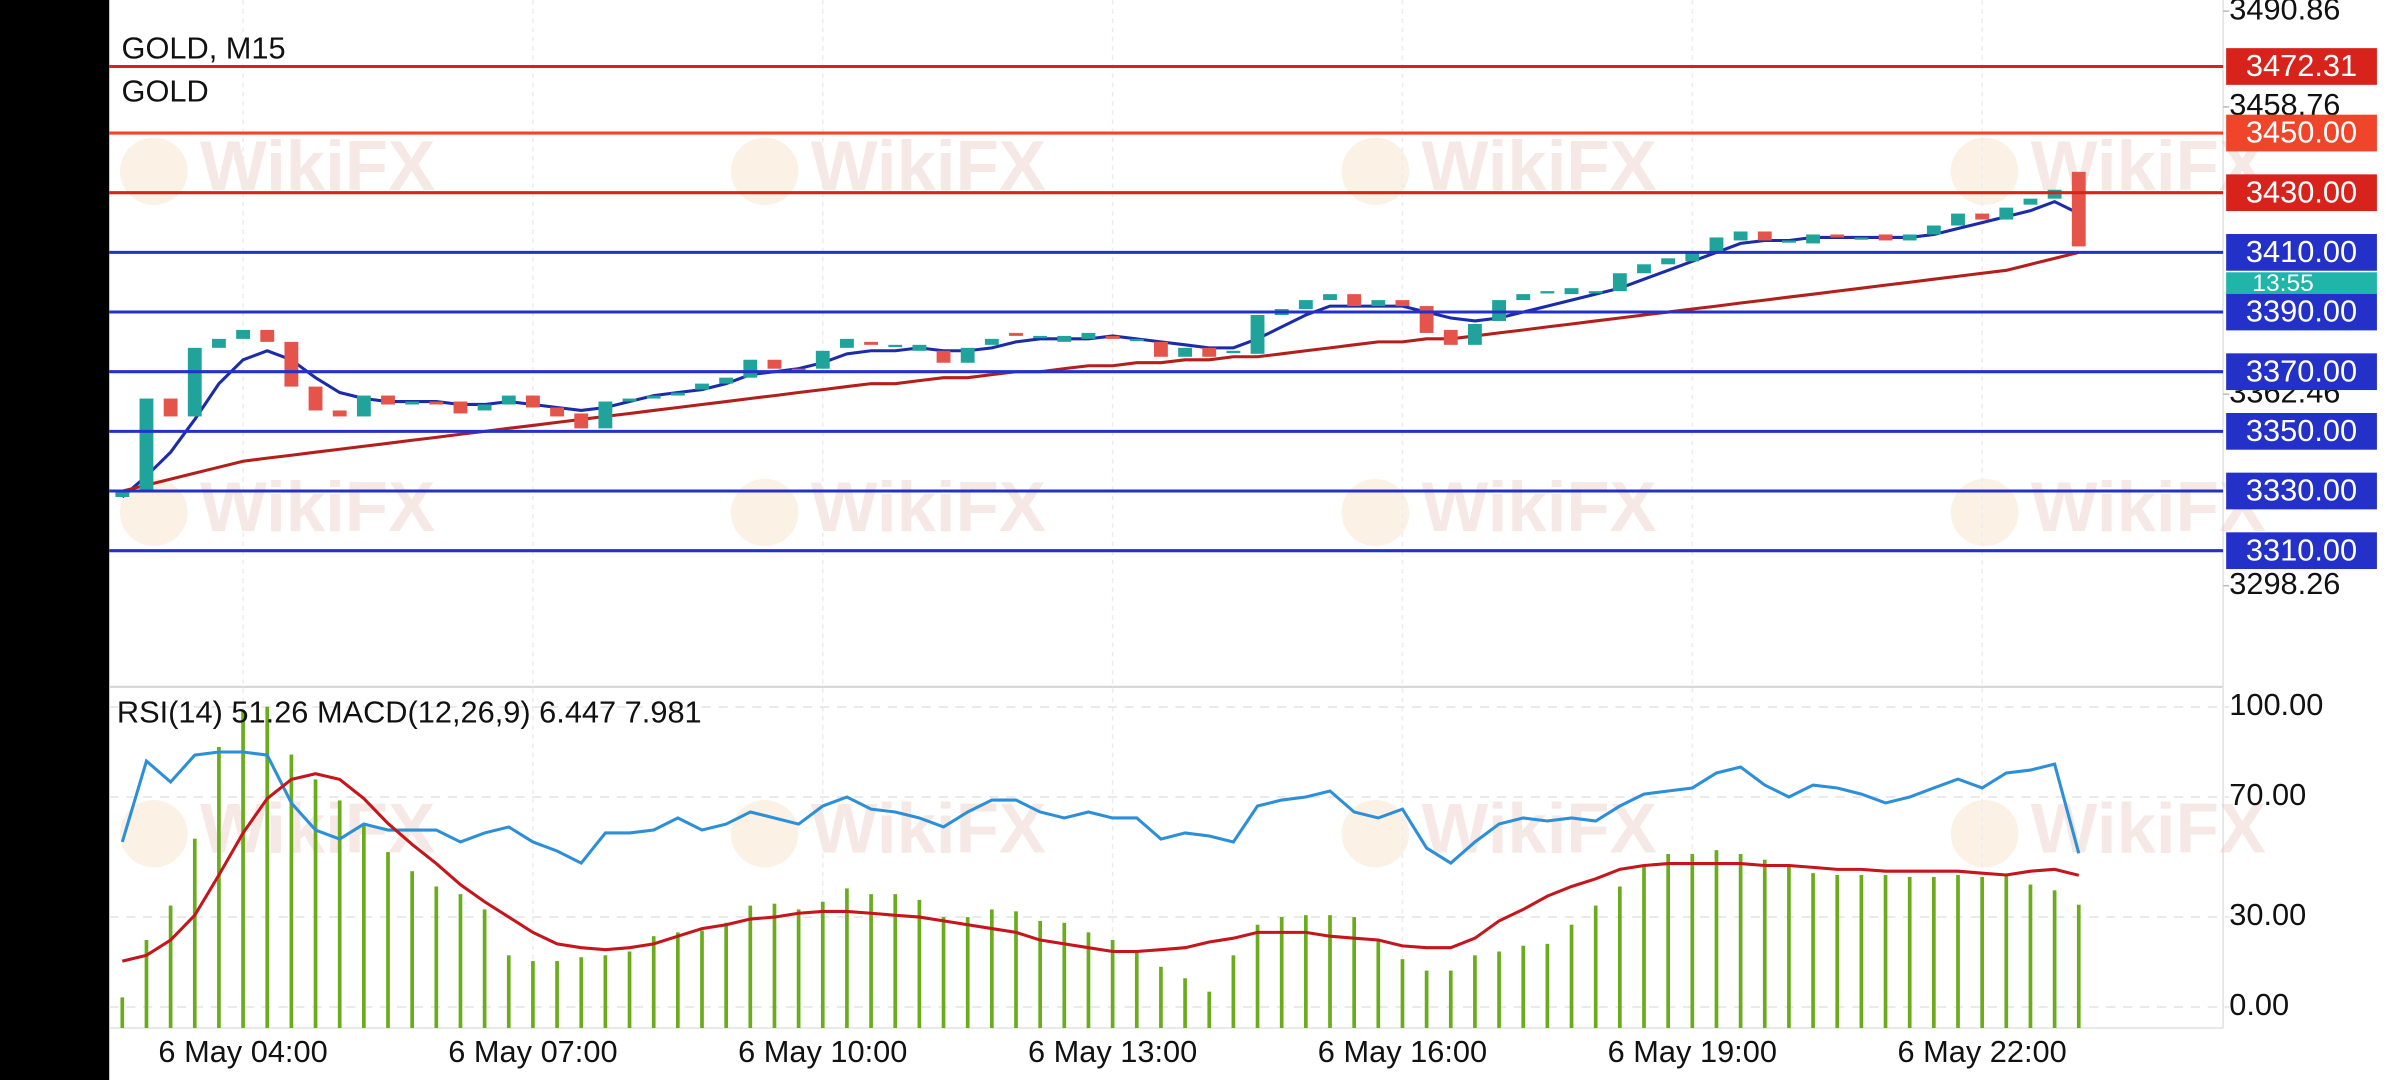  Describe the element at coordinates (2301, 549) in the screenshot. I see `level-label: 3310.00` at that location.